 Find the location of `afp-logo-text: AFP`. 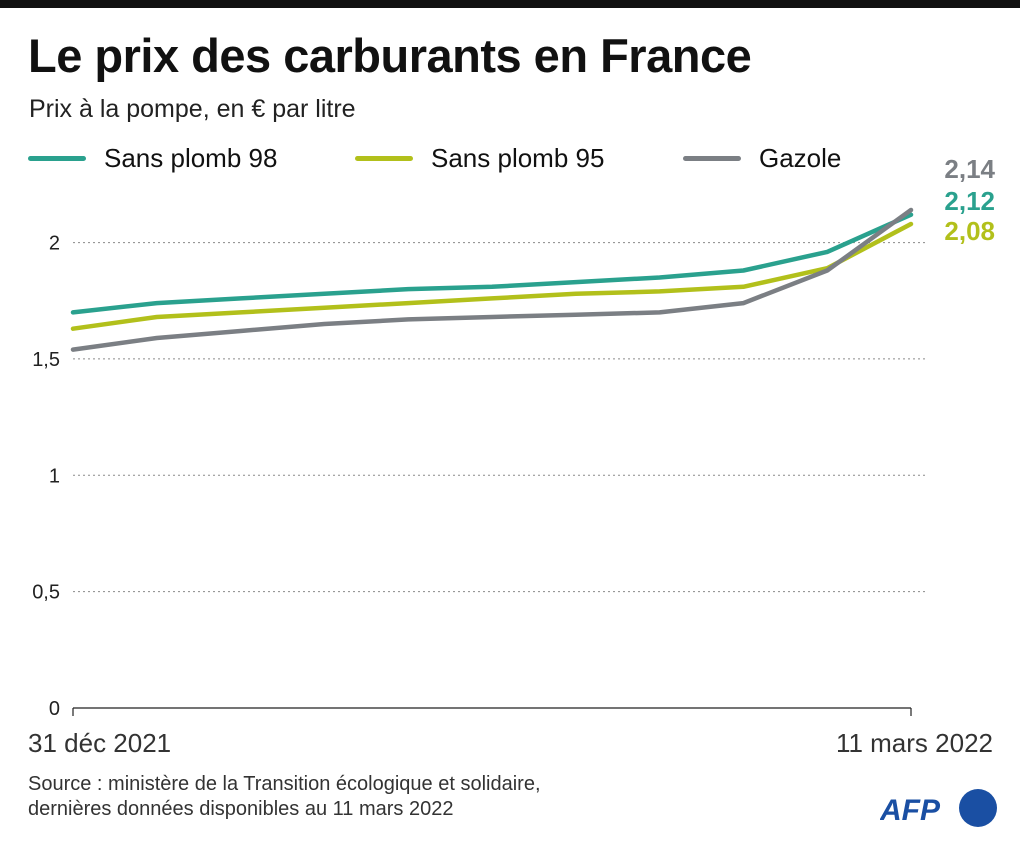

afp-logo-text: AFP is located at coordinates (910, 810).